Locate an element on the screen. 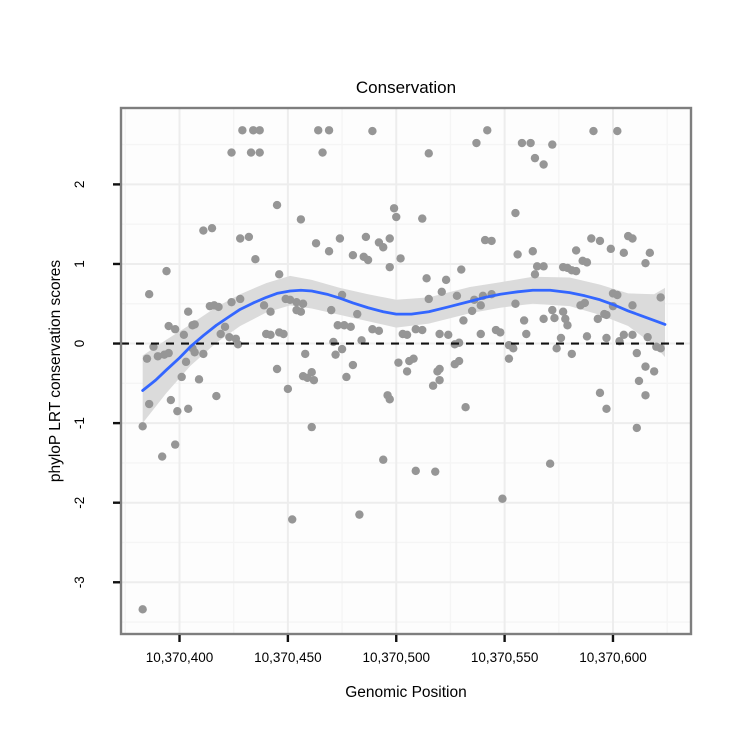 The image size is (750, 750). x-tick-label: 10,370,500 is located at coordinates (396, 657).